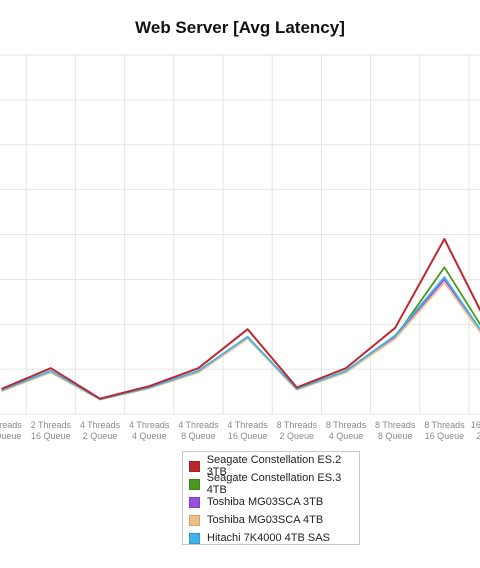 This screenshot has height=568, width=480. I want to click on legend-item: Hitachi 7K4000 4TB SAS, so click(274, 538).